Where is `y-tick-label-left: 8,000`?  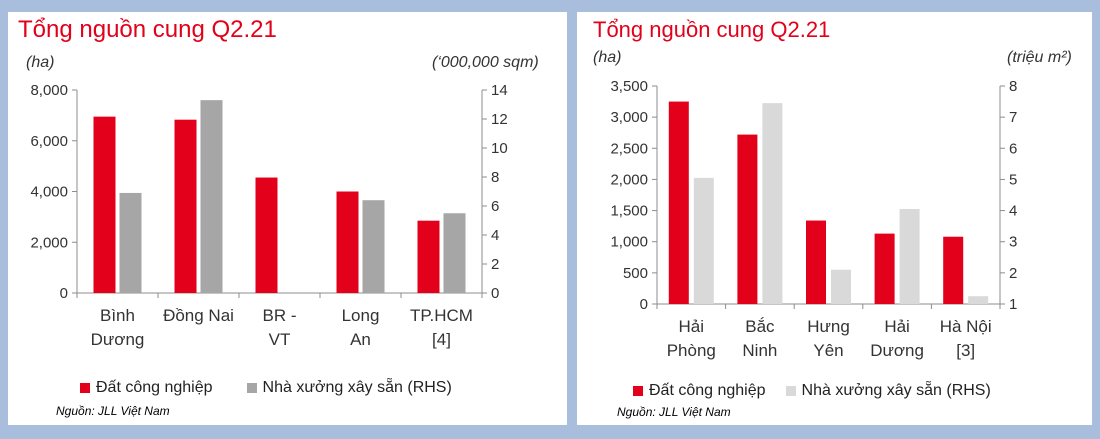 y-tick-label-left: 8,000 is located at coordinates (49, 90).